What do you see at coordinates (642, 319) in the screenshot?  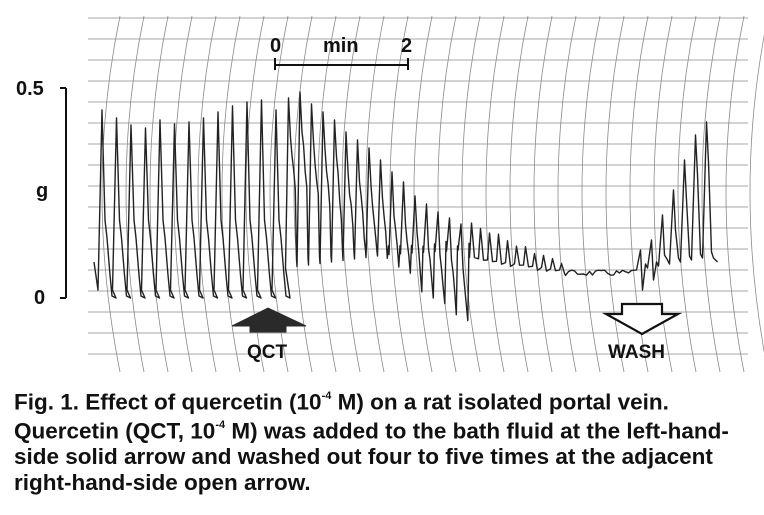 I see `wash-open-arrow-icon` at bounding box center [642, 319].